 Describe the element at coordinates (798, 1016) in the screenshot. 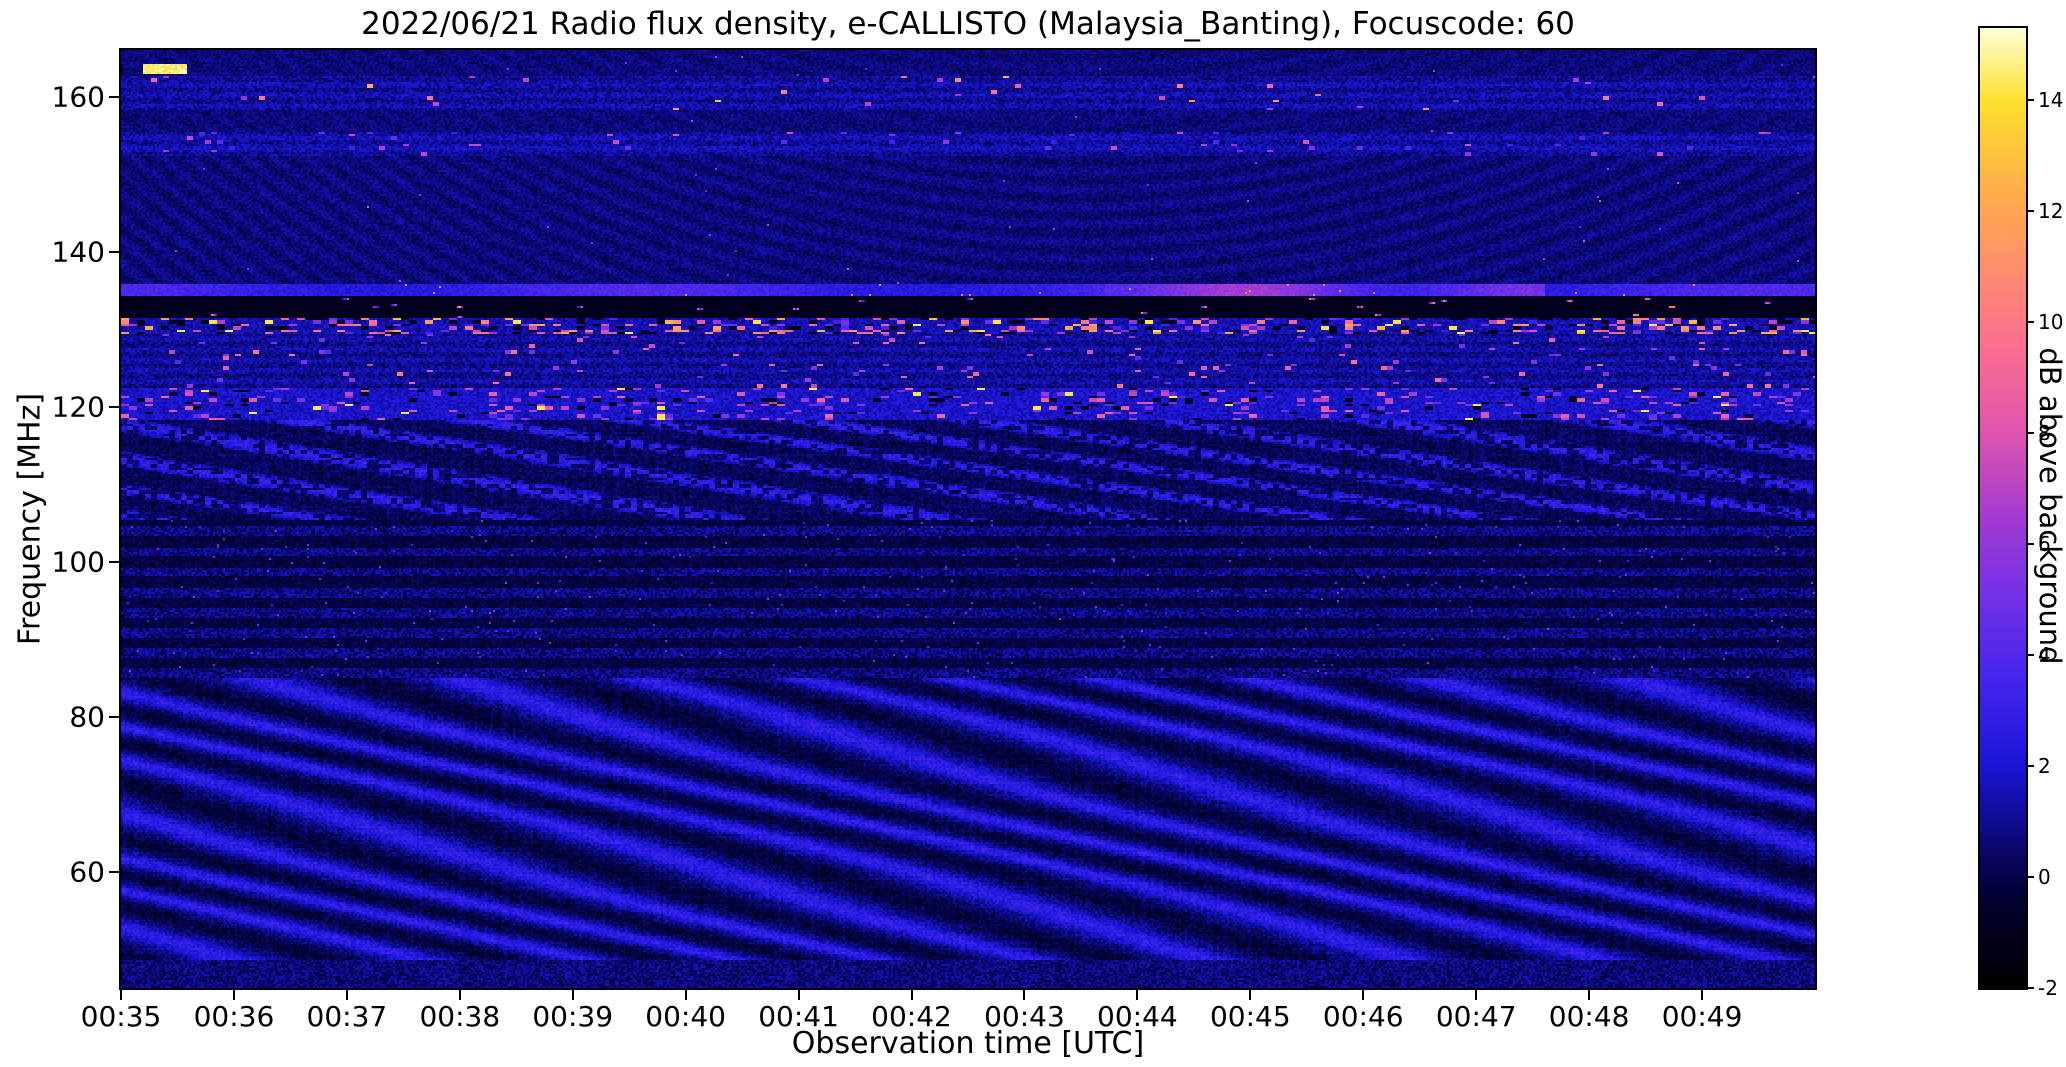

I see `x-tick-label: 00:41` at that location.